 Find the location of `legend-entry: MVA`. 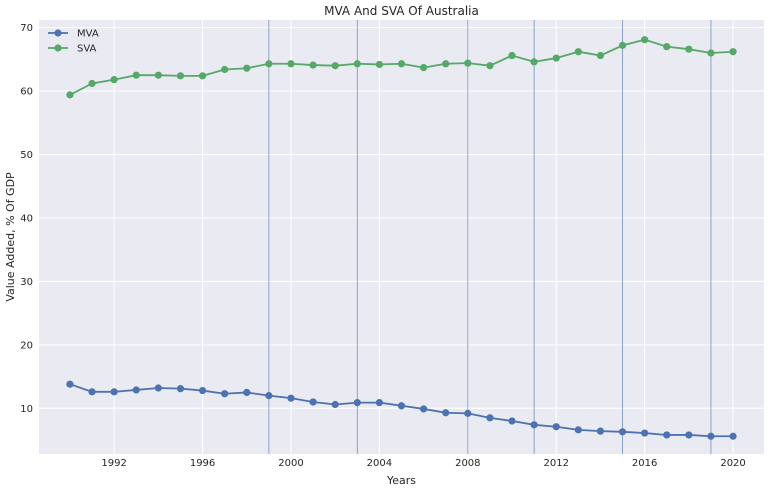

legend-entry: MVA is located at coordinates (88, 34).